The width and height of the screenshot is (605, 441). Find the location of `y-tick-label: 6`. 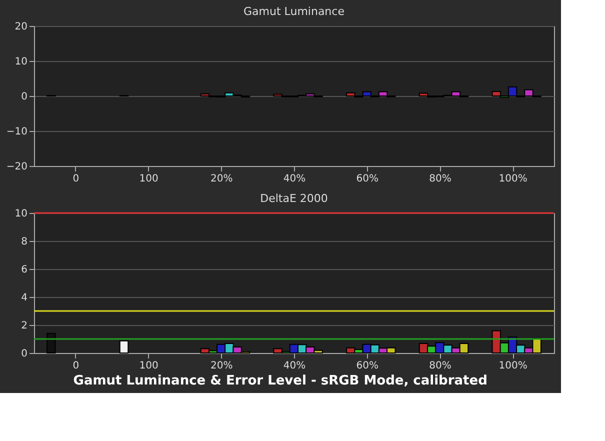

y-tick-label: 6 is located at coordinates (24, 270).